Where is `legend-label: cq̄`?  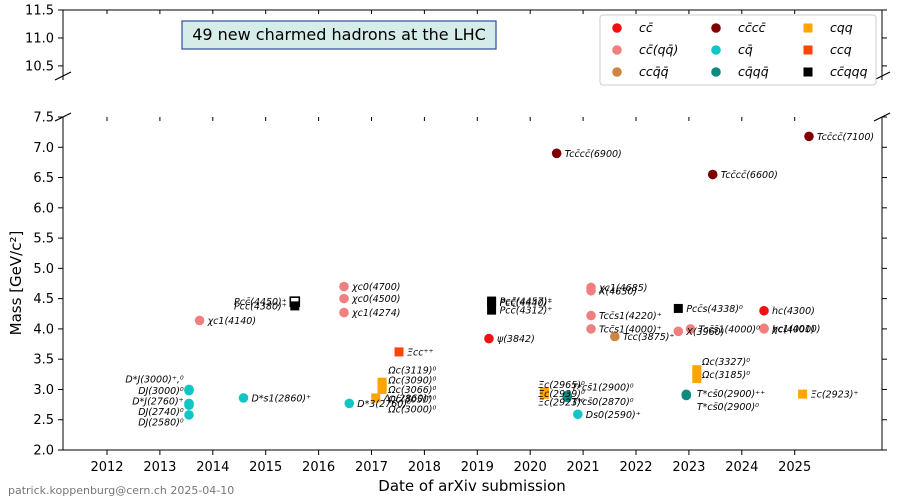
legend-label: cq̄ is located at coordinates (745, 49).